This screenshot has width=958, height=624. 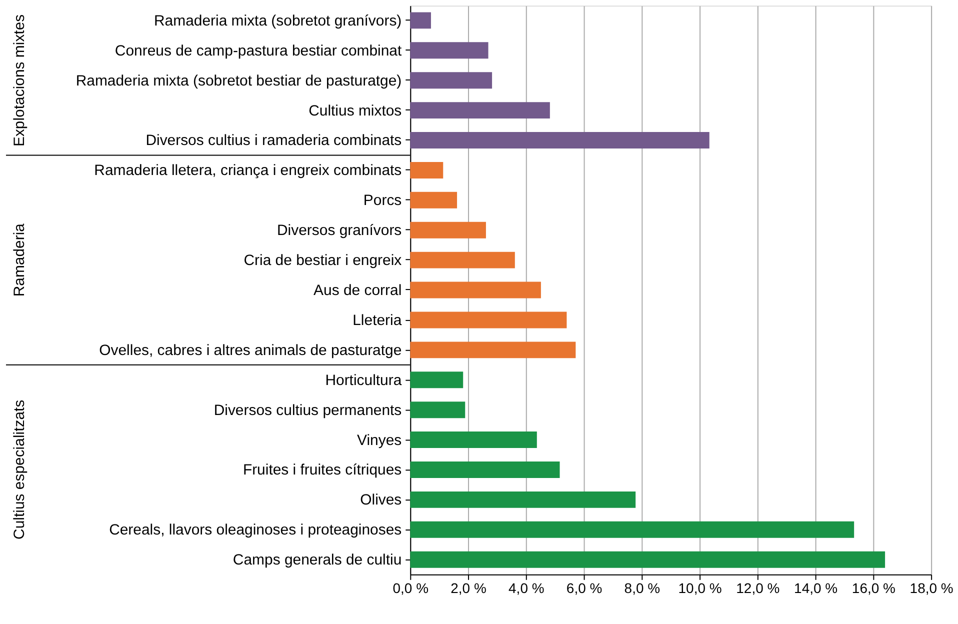 I want to click on y-tick-label: Ramaderia mixta (sobretot bestiar de pasturatge), so click(x=239, y=81).